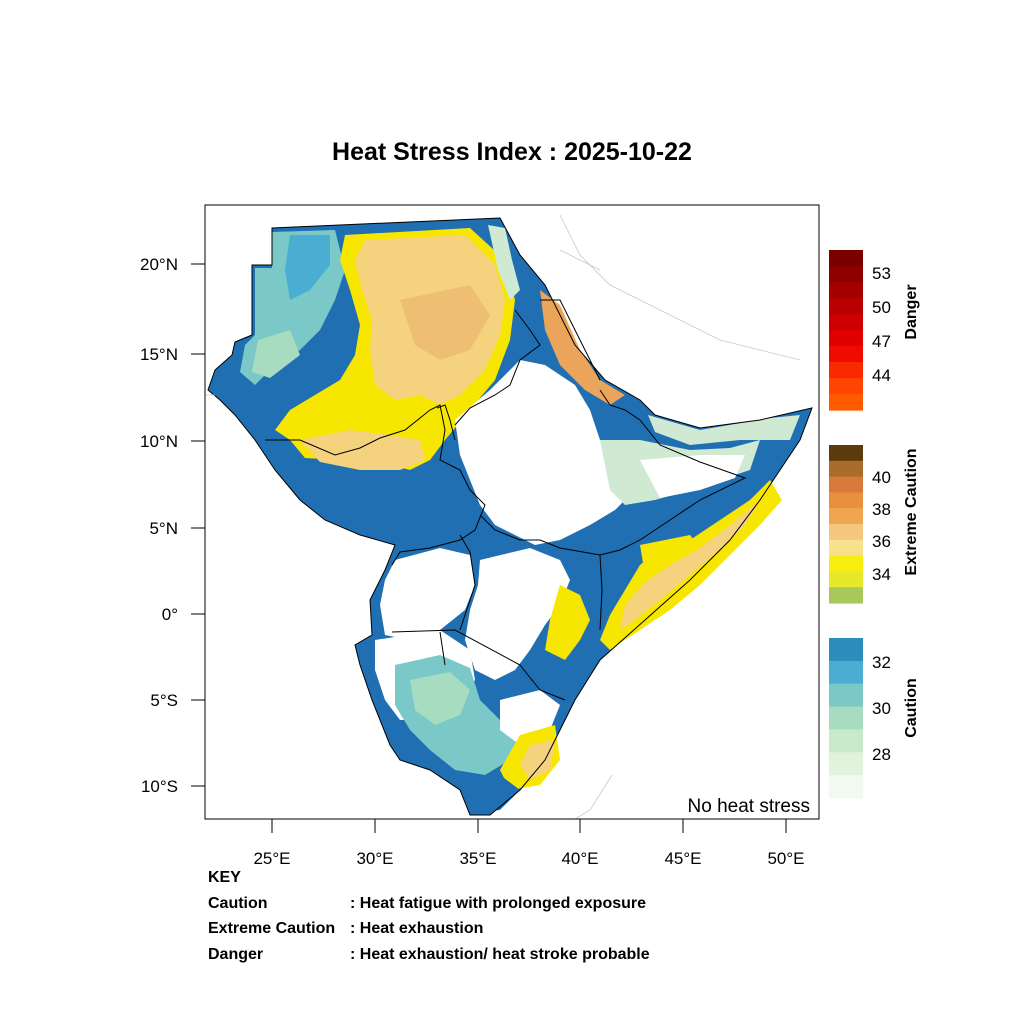 The height and width of the screenshot is (1024, 1024). Describe the element at coordinates (163, 528) in the screenshot. I see `lat-tick-label: 5°N` at that location.